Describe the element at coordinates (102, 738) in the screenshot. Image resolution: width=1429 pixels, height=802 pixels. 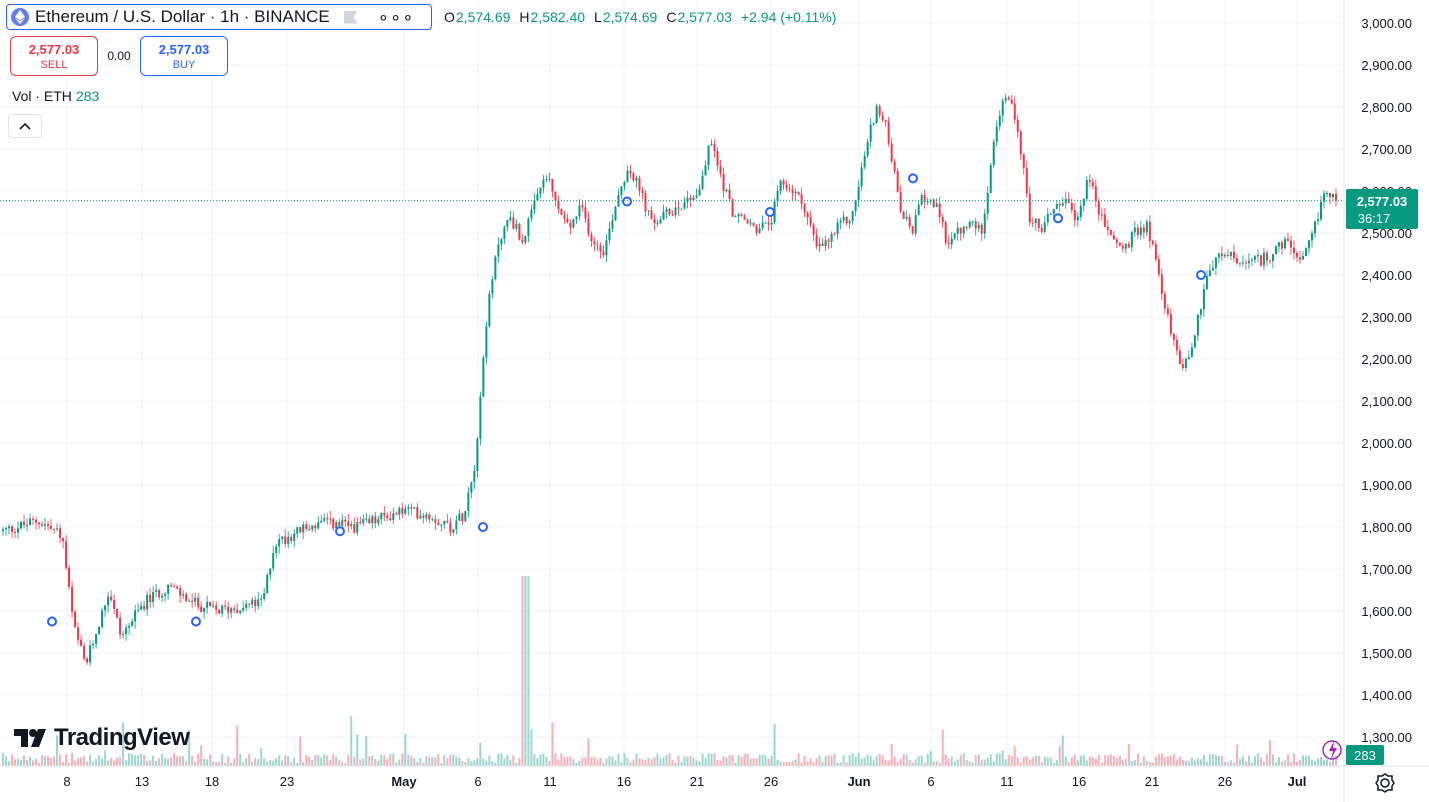
I see `tradingview-logo: TradingView` at that location.